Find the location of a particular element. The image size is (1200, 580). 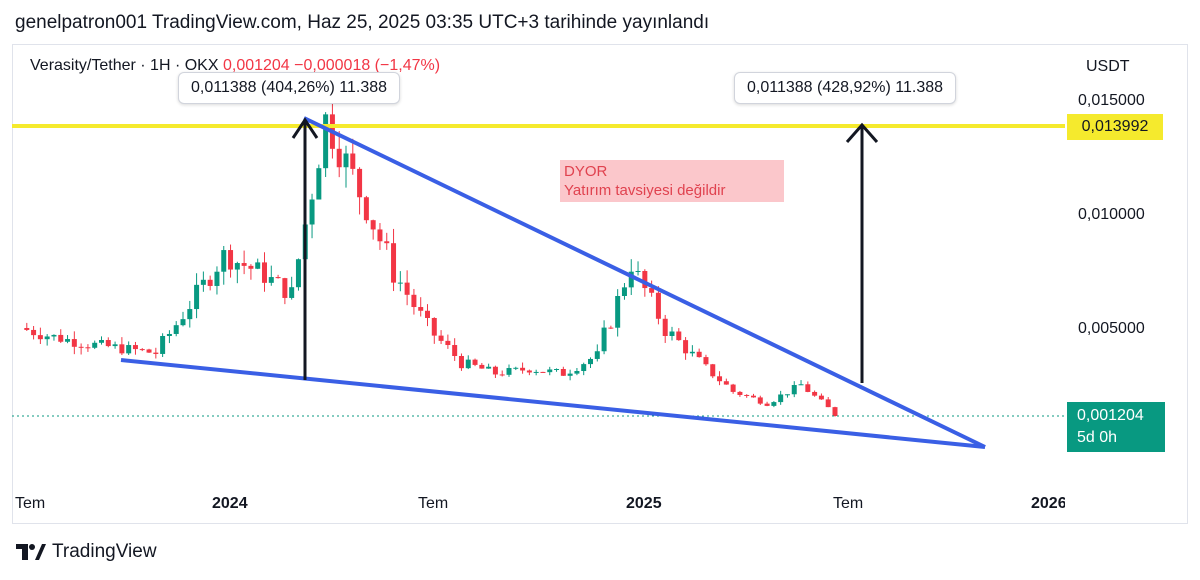

measure-arrow-left is located at coordinates (305, 128).